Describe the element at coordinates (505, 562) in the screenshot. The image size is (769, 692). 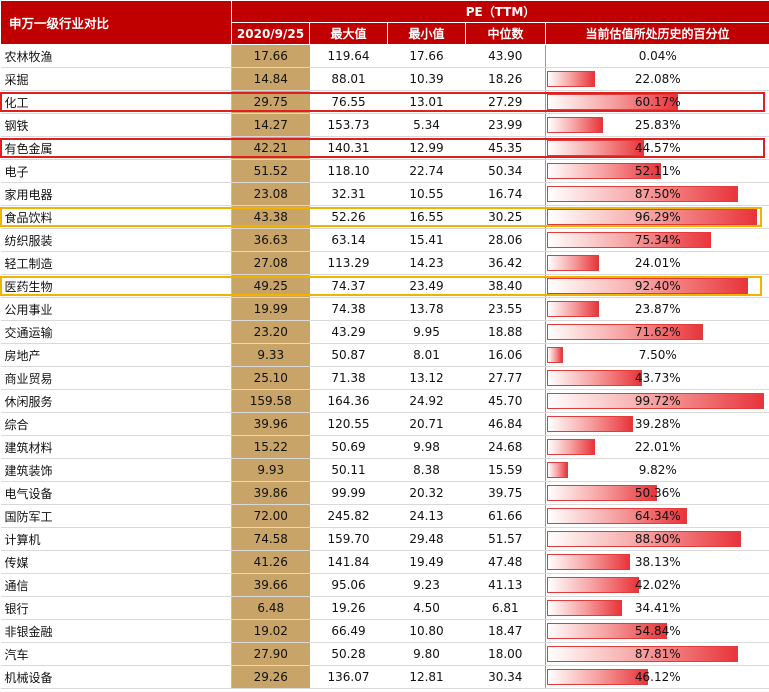
I see `median-pe-cell: 47.48` at that location.